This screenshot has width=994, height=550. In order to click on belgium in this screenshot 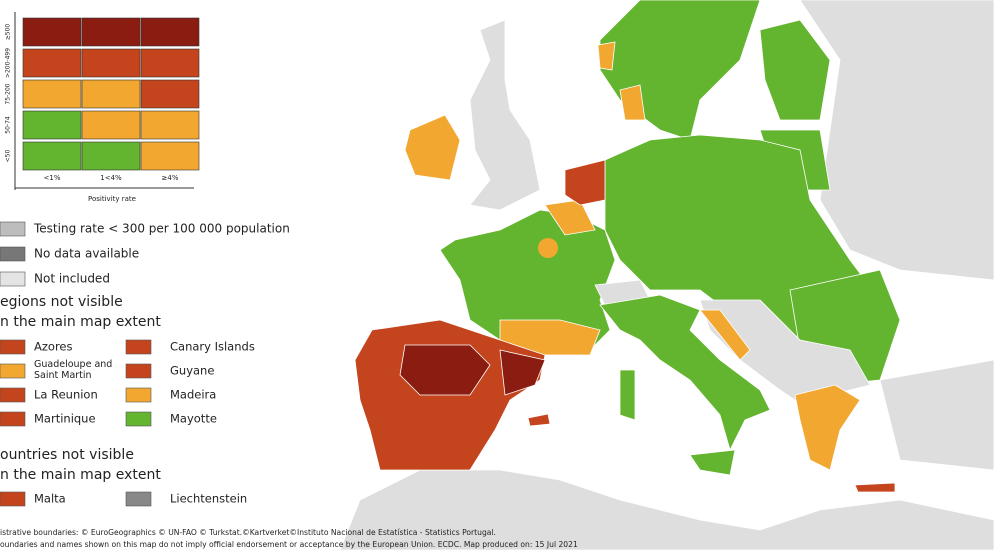, I will do `click(570, 217)`.